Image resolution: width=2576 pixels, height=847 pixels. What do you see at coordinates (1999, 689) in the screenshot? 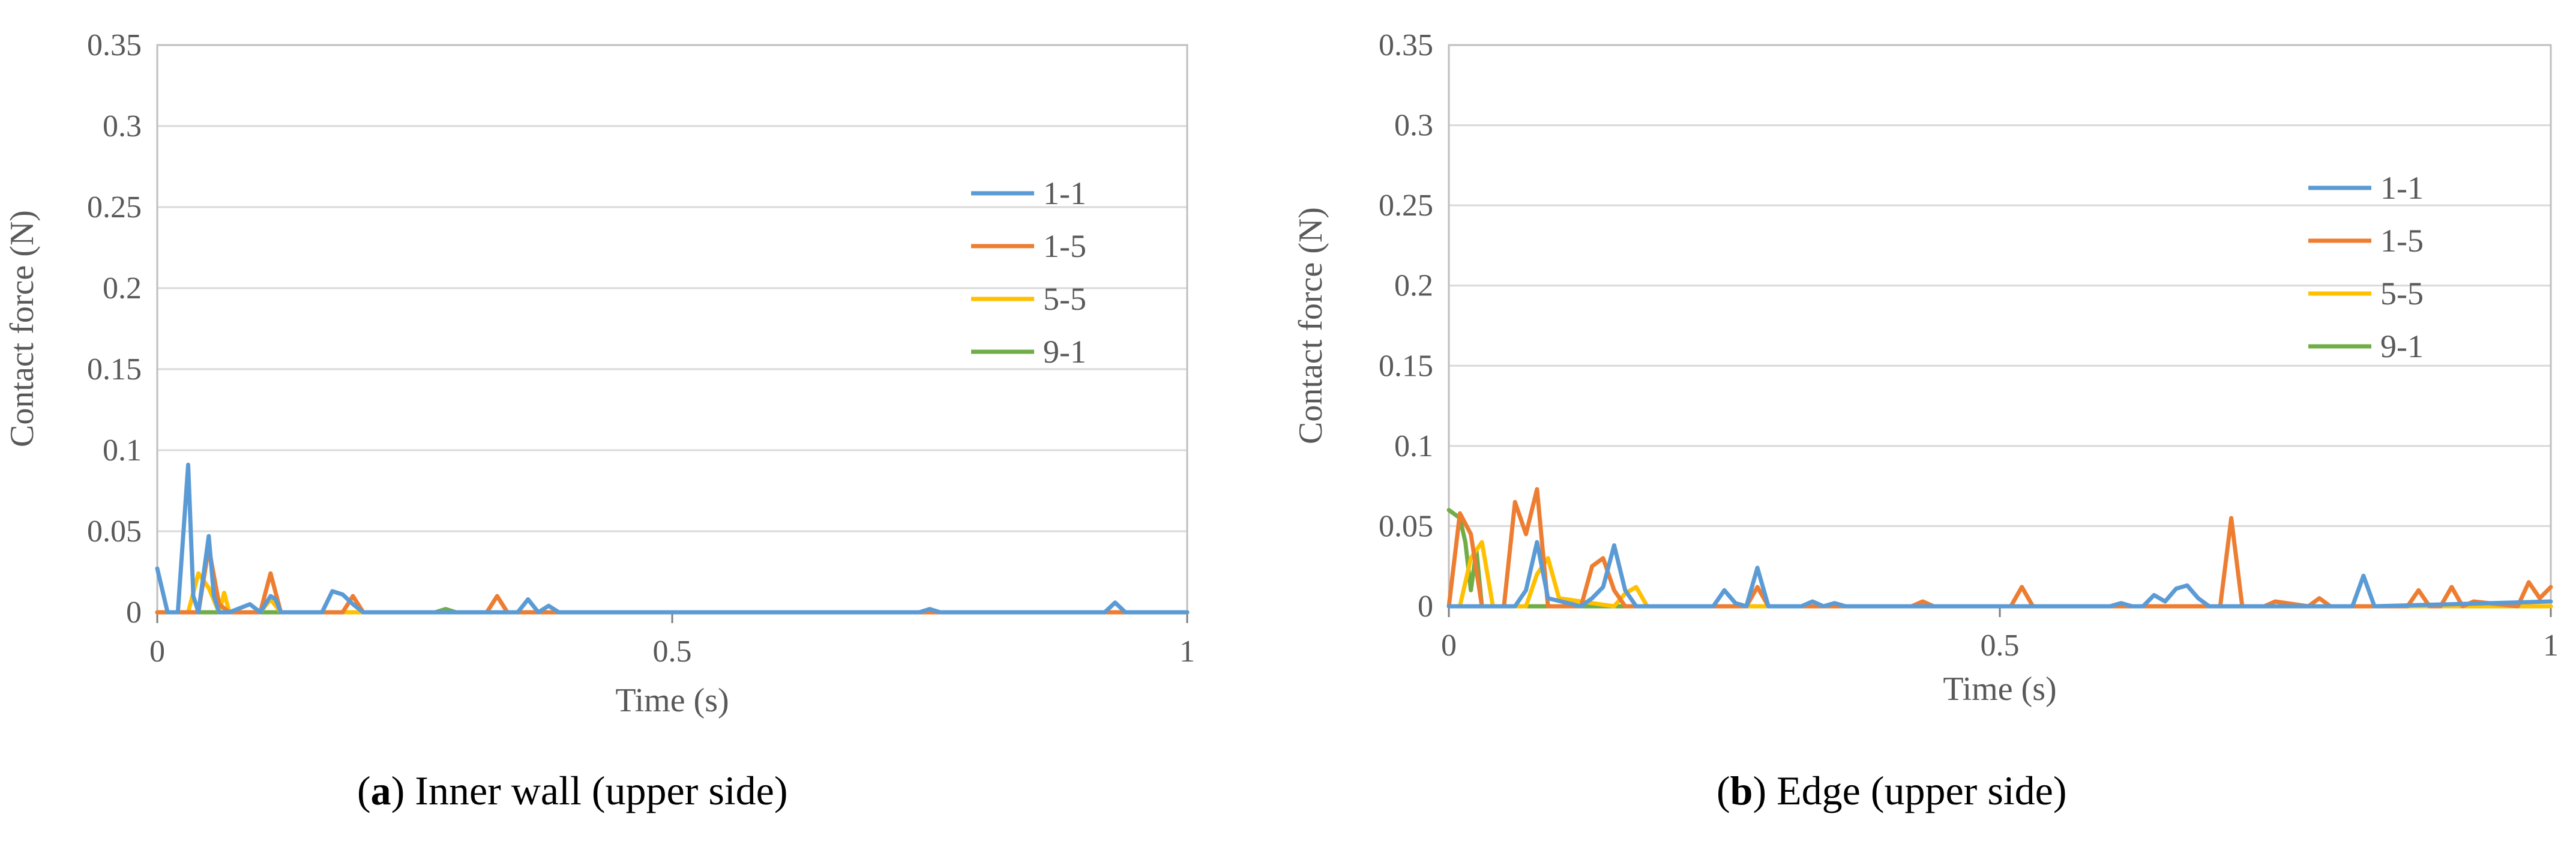
I see `panel-b-x-axis-title: Time (s)` at bounding box center [1999, 689].